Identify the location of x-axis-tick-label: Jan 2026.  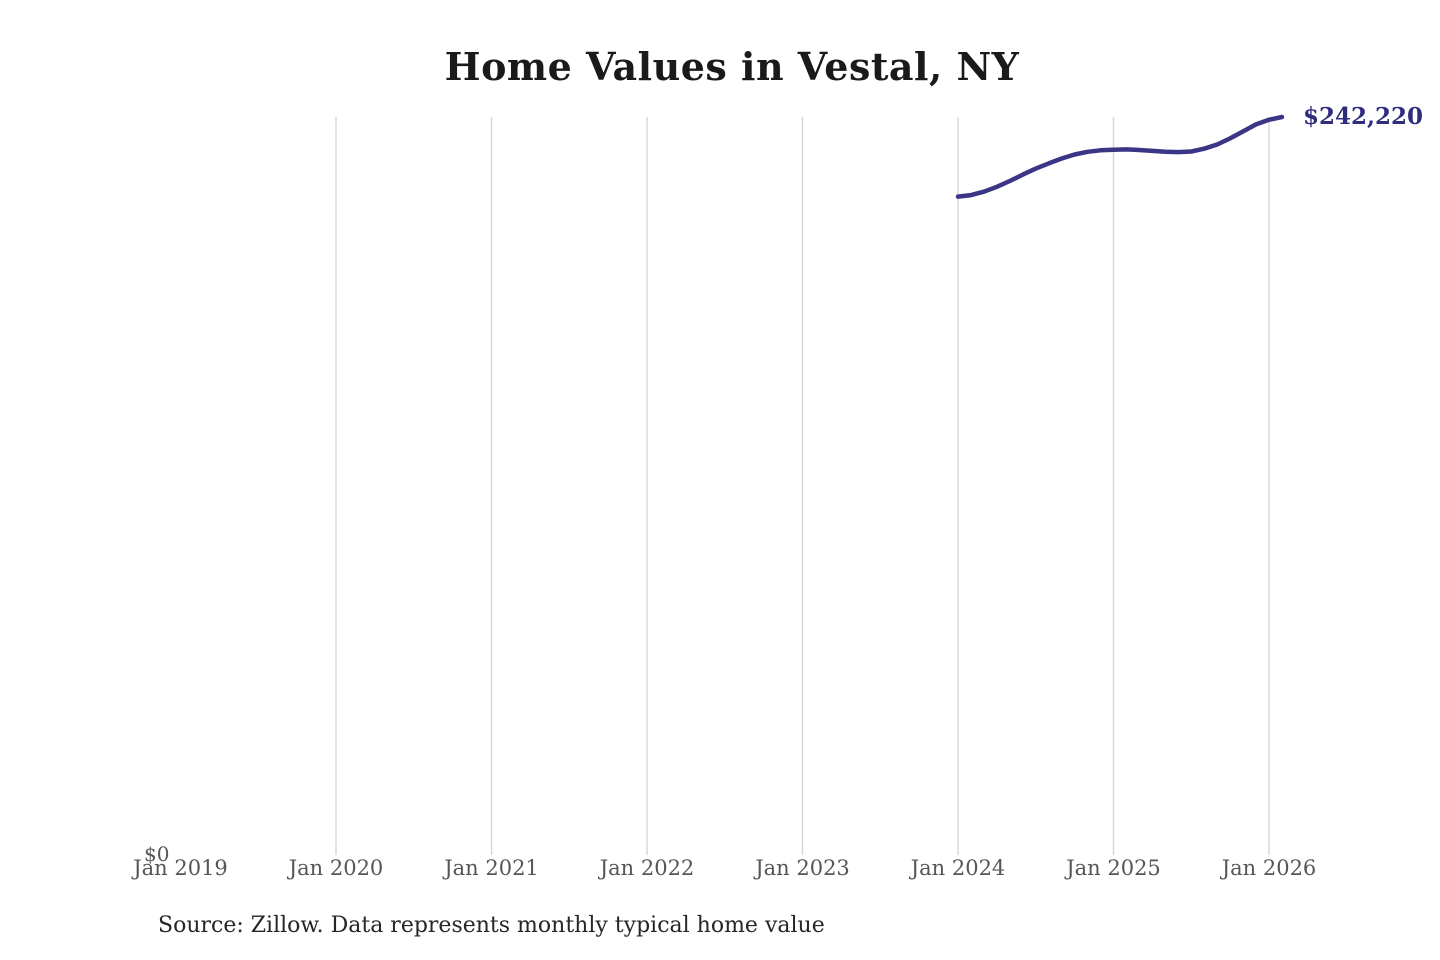
(1269, 868).